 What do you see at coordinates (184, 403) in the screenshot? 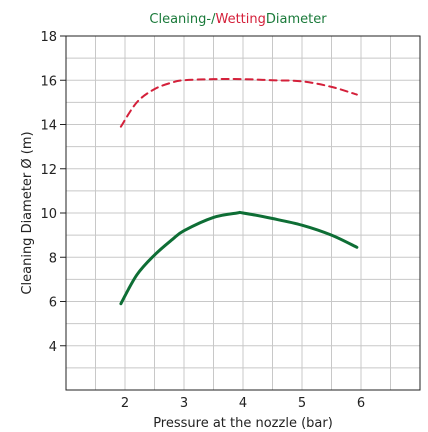
I see `x-tick-label: 3` at bounding box center [184, 403].